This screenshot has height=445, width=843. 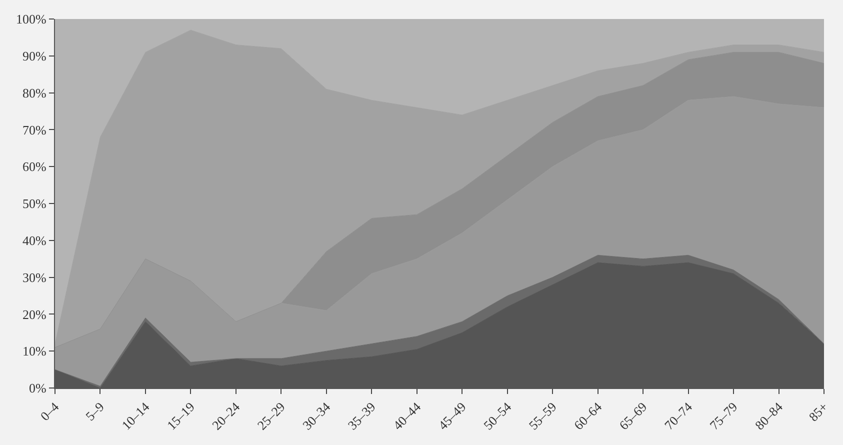 What do you see at coordinates (818, 411) in the screenshot?
I see `x-tick-label: 85+` at bounding box center [818, 411].